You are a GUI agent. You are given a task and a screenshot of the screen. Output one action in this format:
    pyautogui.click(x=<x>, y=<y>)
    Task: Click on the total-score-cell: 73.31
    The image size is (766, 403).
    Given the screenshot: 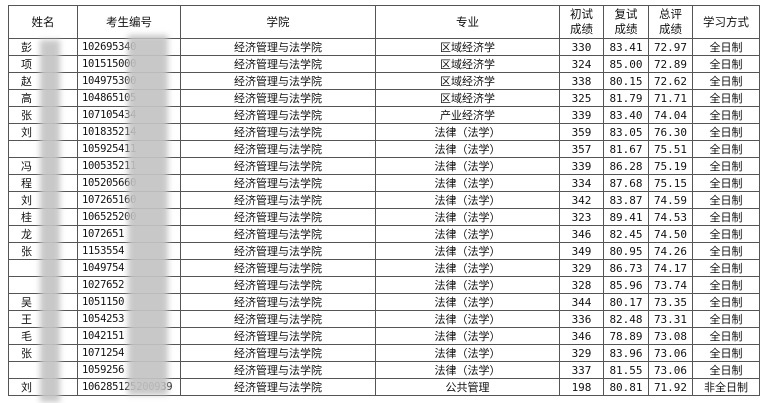 What is the action you would take?
    pyautogui.click(x=670, y=319)
    